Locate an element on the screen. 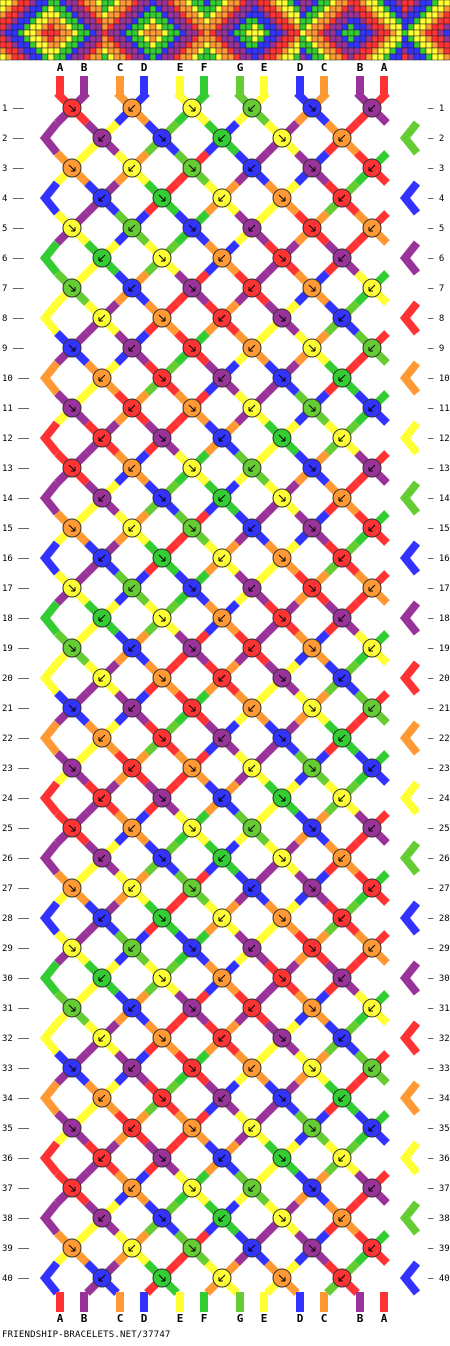  string-stub-top is located at coordinates (84, 85).